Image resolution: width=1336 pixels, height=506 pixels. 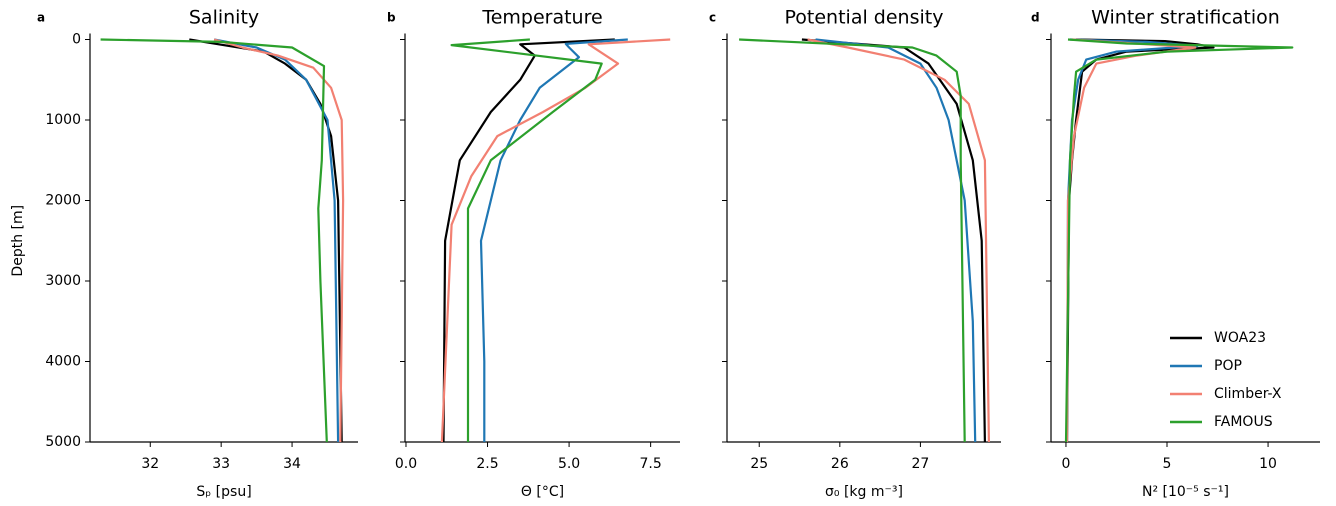 What do you see at coordinates (864, 18) in the screenshot?
I see `panel-title: Potential density` at bounding box center [864, 18].